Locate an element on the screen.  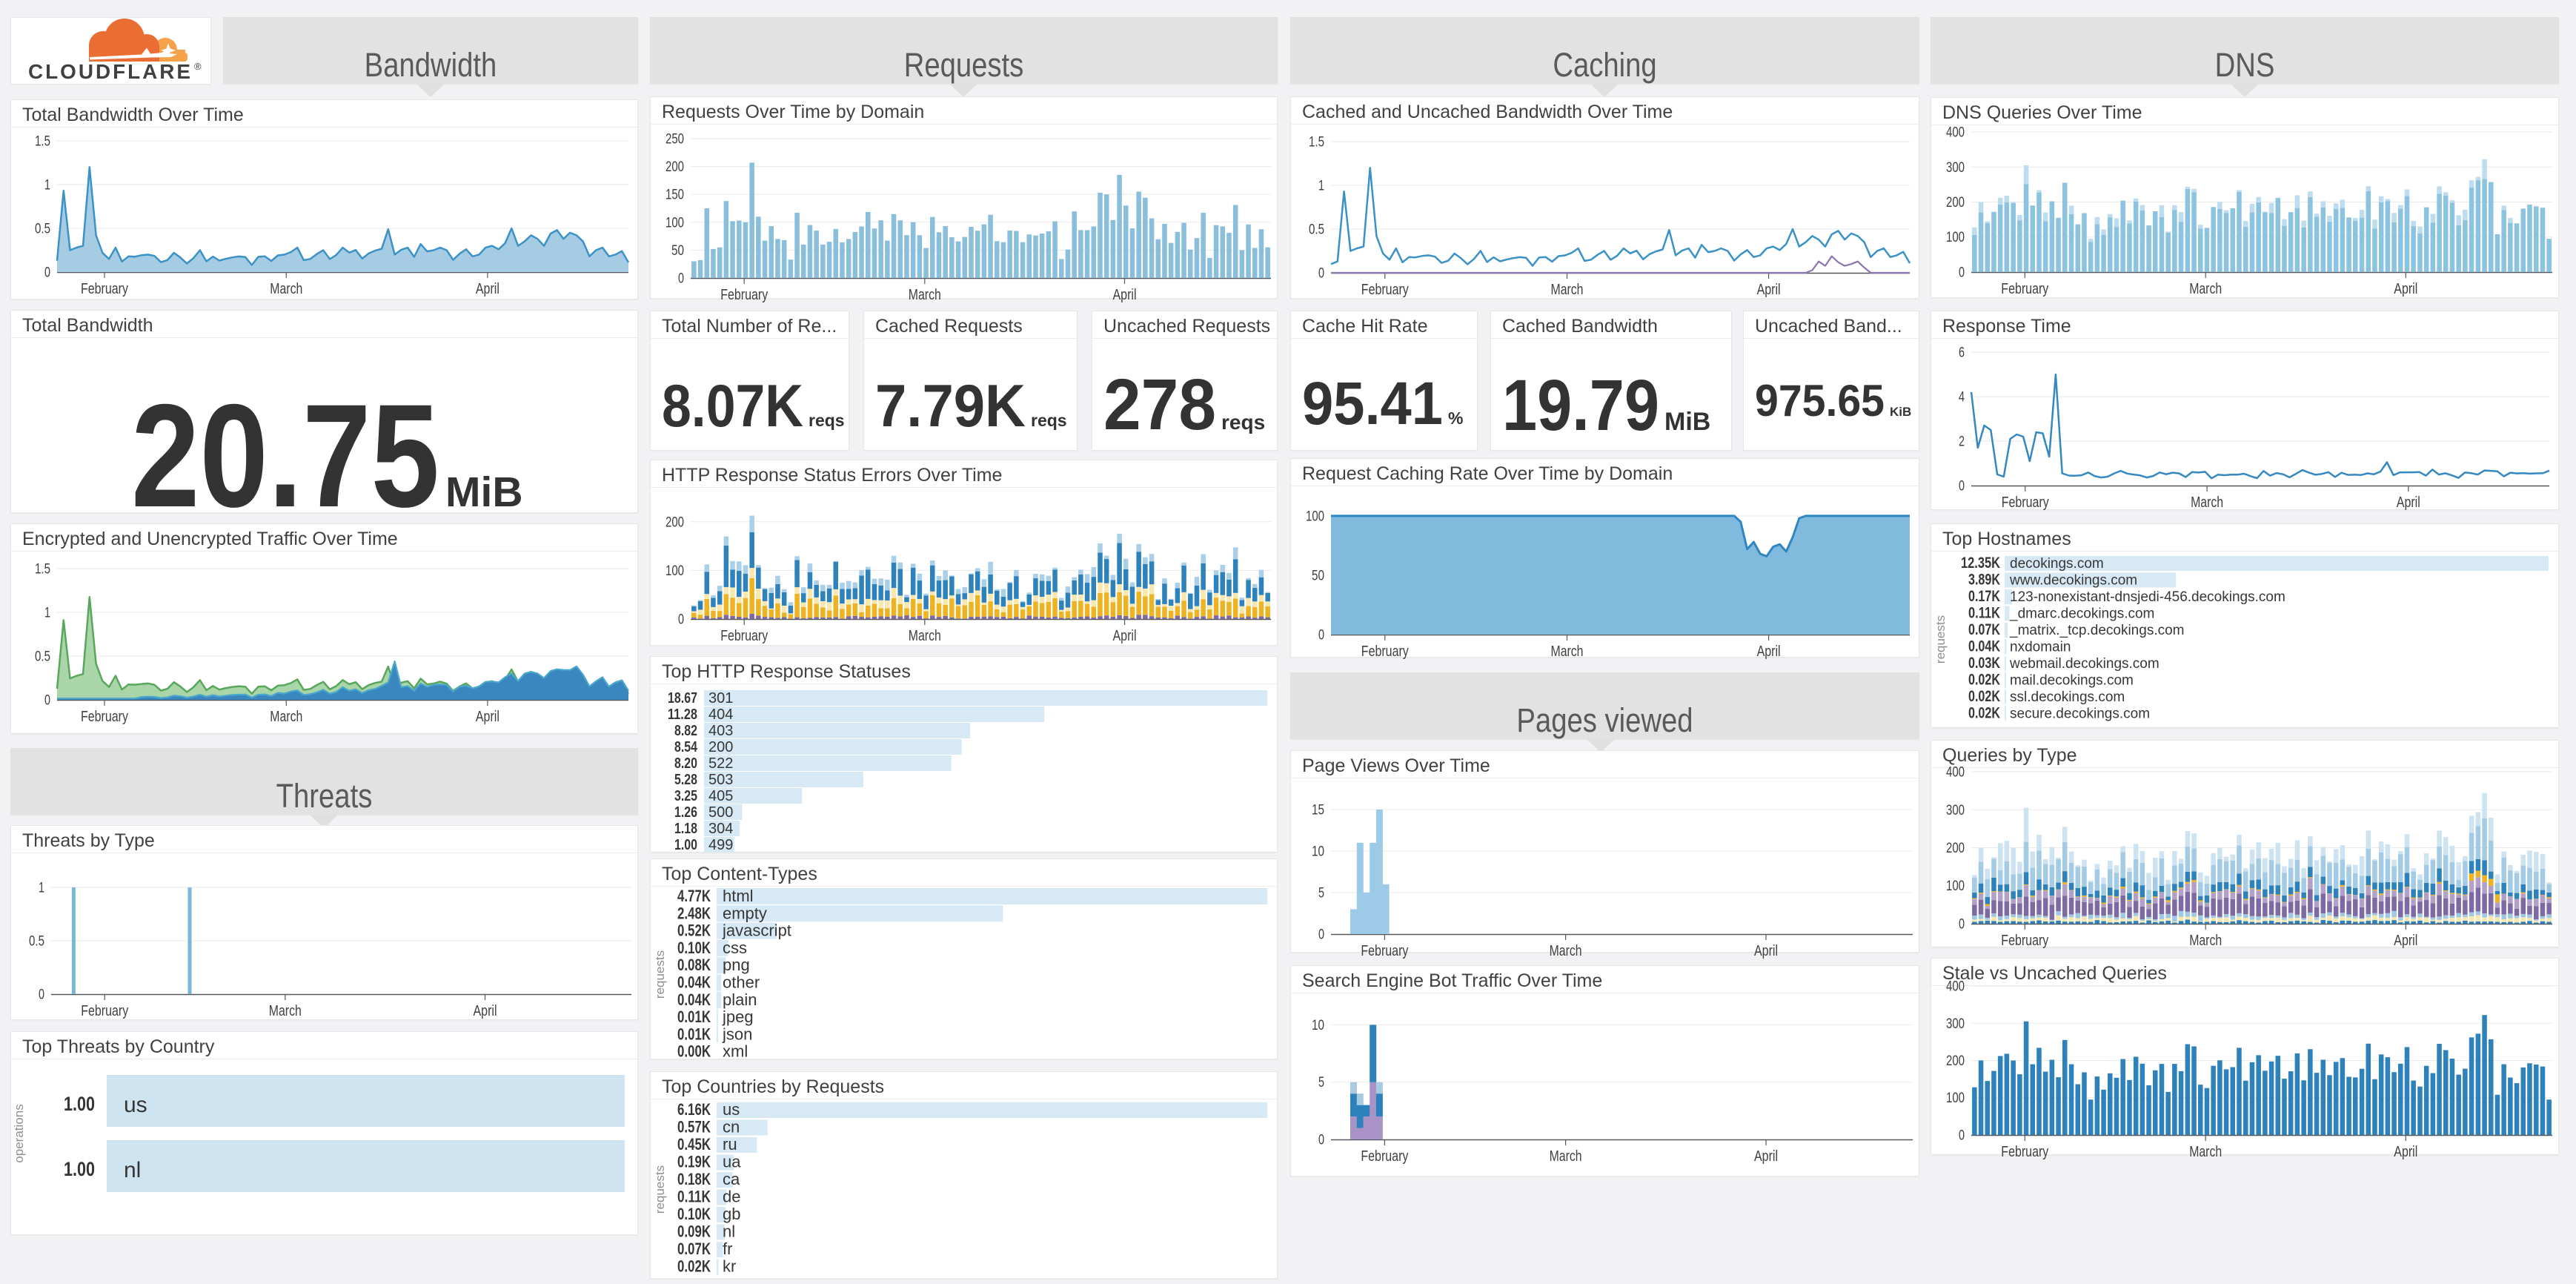
svg-text: 15 is located at coordinates (1318, 811).